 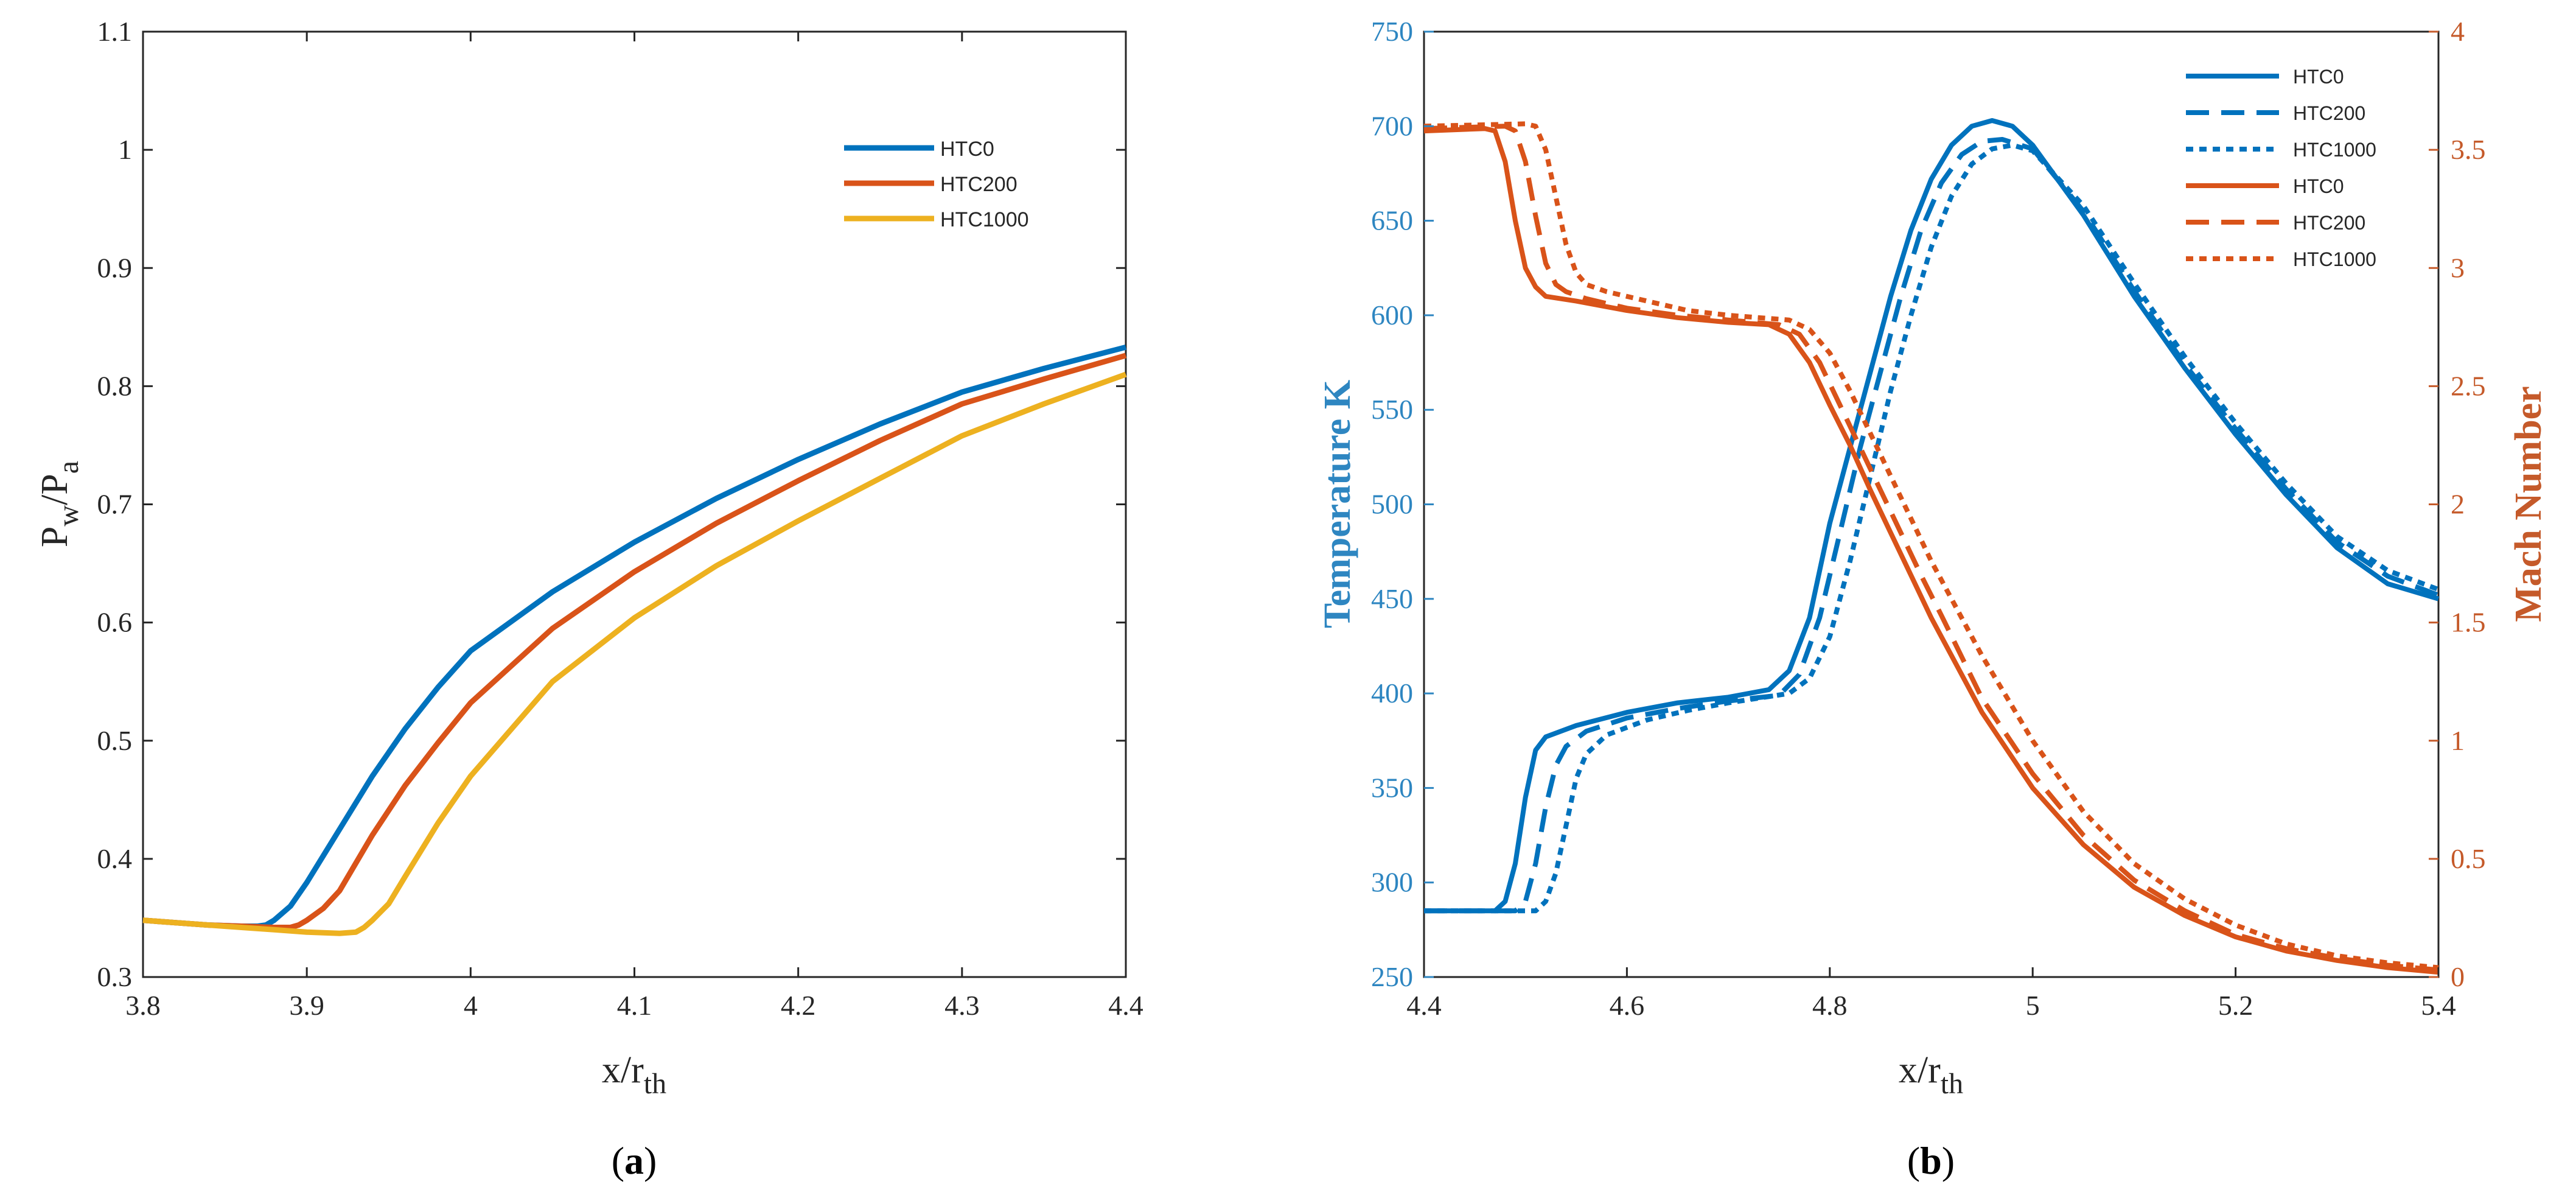 I want to click on chart-b-legend: HTC0 HTC200 HTC1000 HTC0 HTC200 HTC1000, so click(x=2281, y=168).